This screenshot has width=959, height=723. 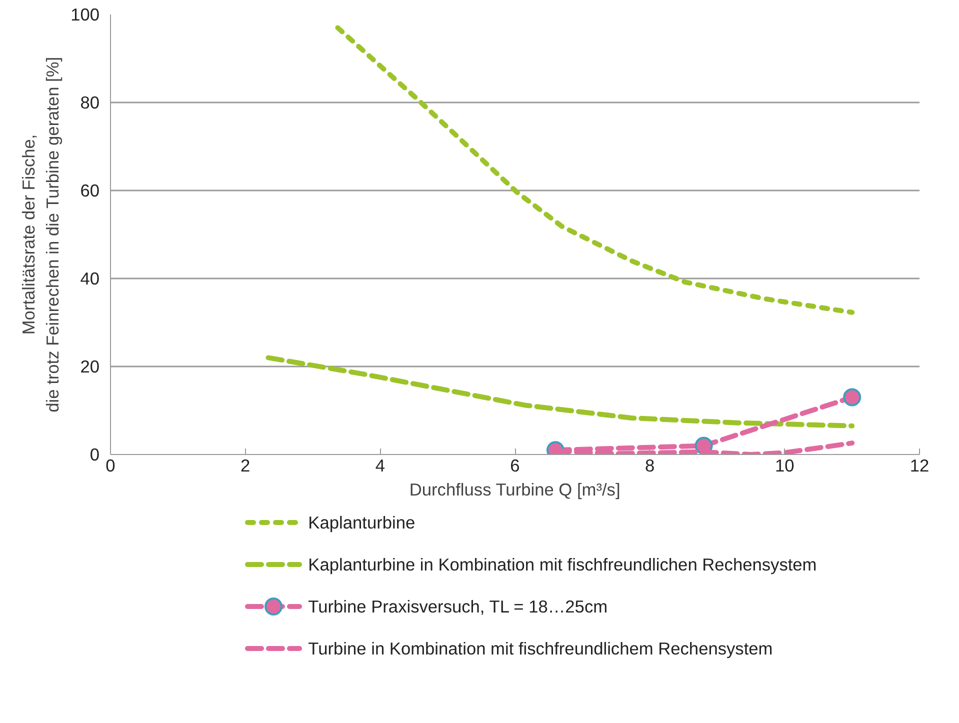 I want to click on x-tick-label: 12, so click(x=920, y=466).